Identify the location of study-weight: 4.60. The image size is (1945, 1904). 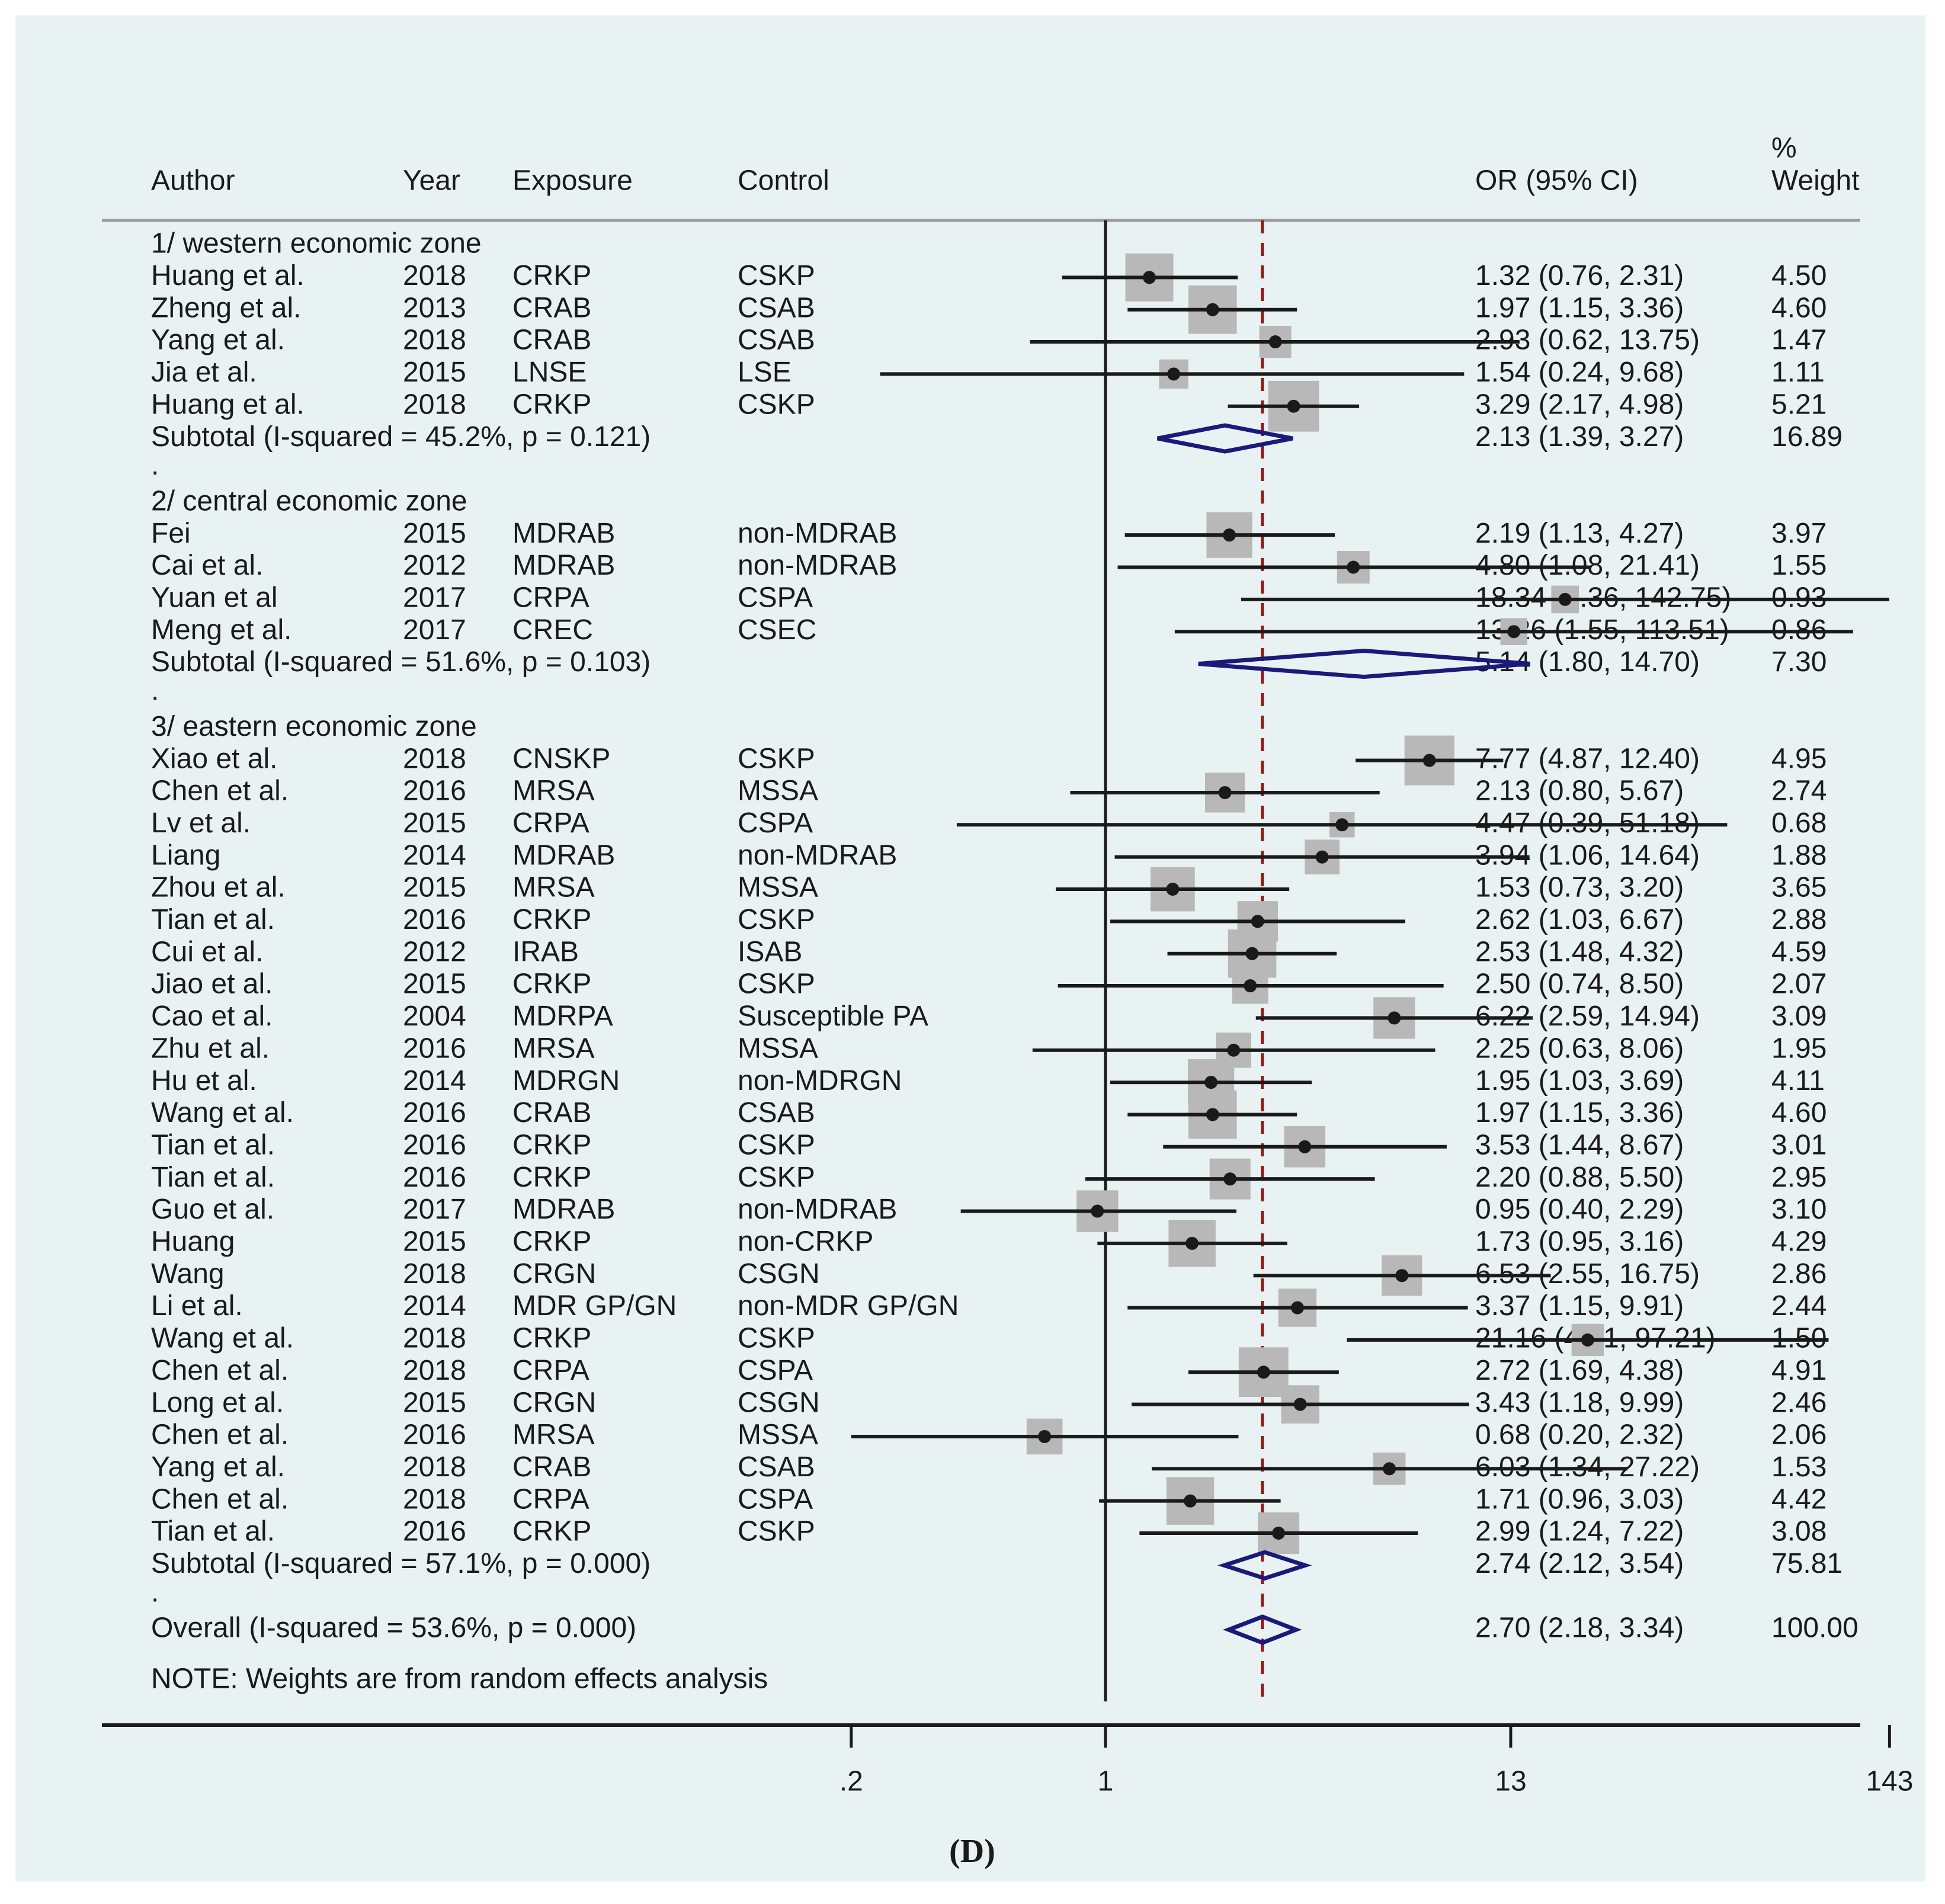
(1799, 1113).